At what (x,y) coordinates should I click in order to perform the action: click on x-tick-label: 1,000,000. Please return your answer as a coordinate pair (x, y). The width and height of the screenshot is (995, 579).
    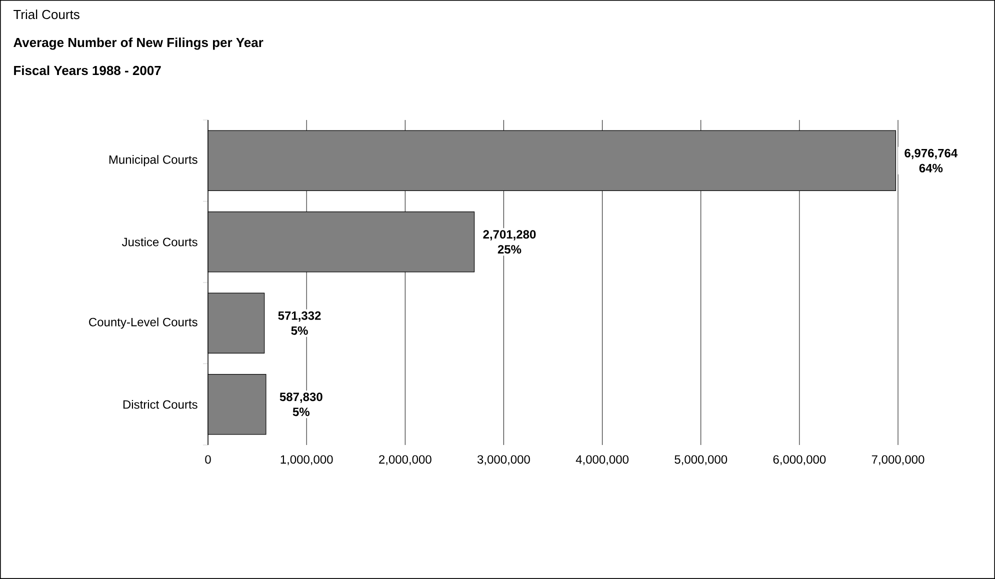
    Looking at the image, I should click on (306, 460).